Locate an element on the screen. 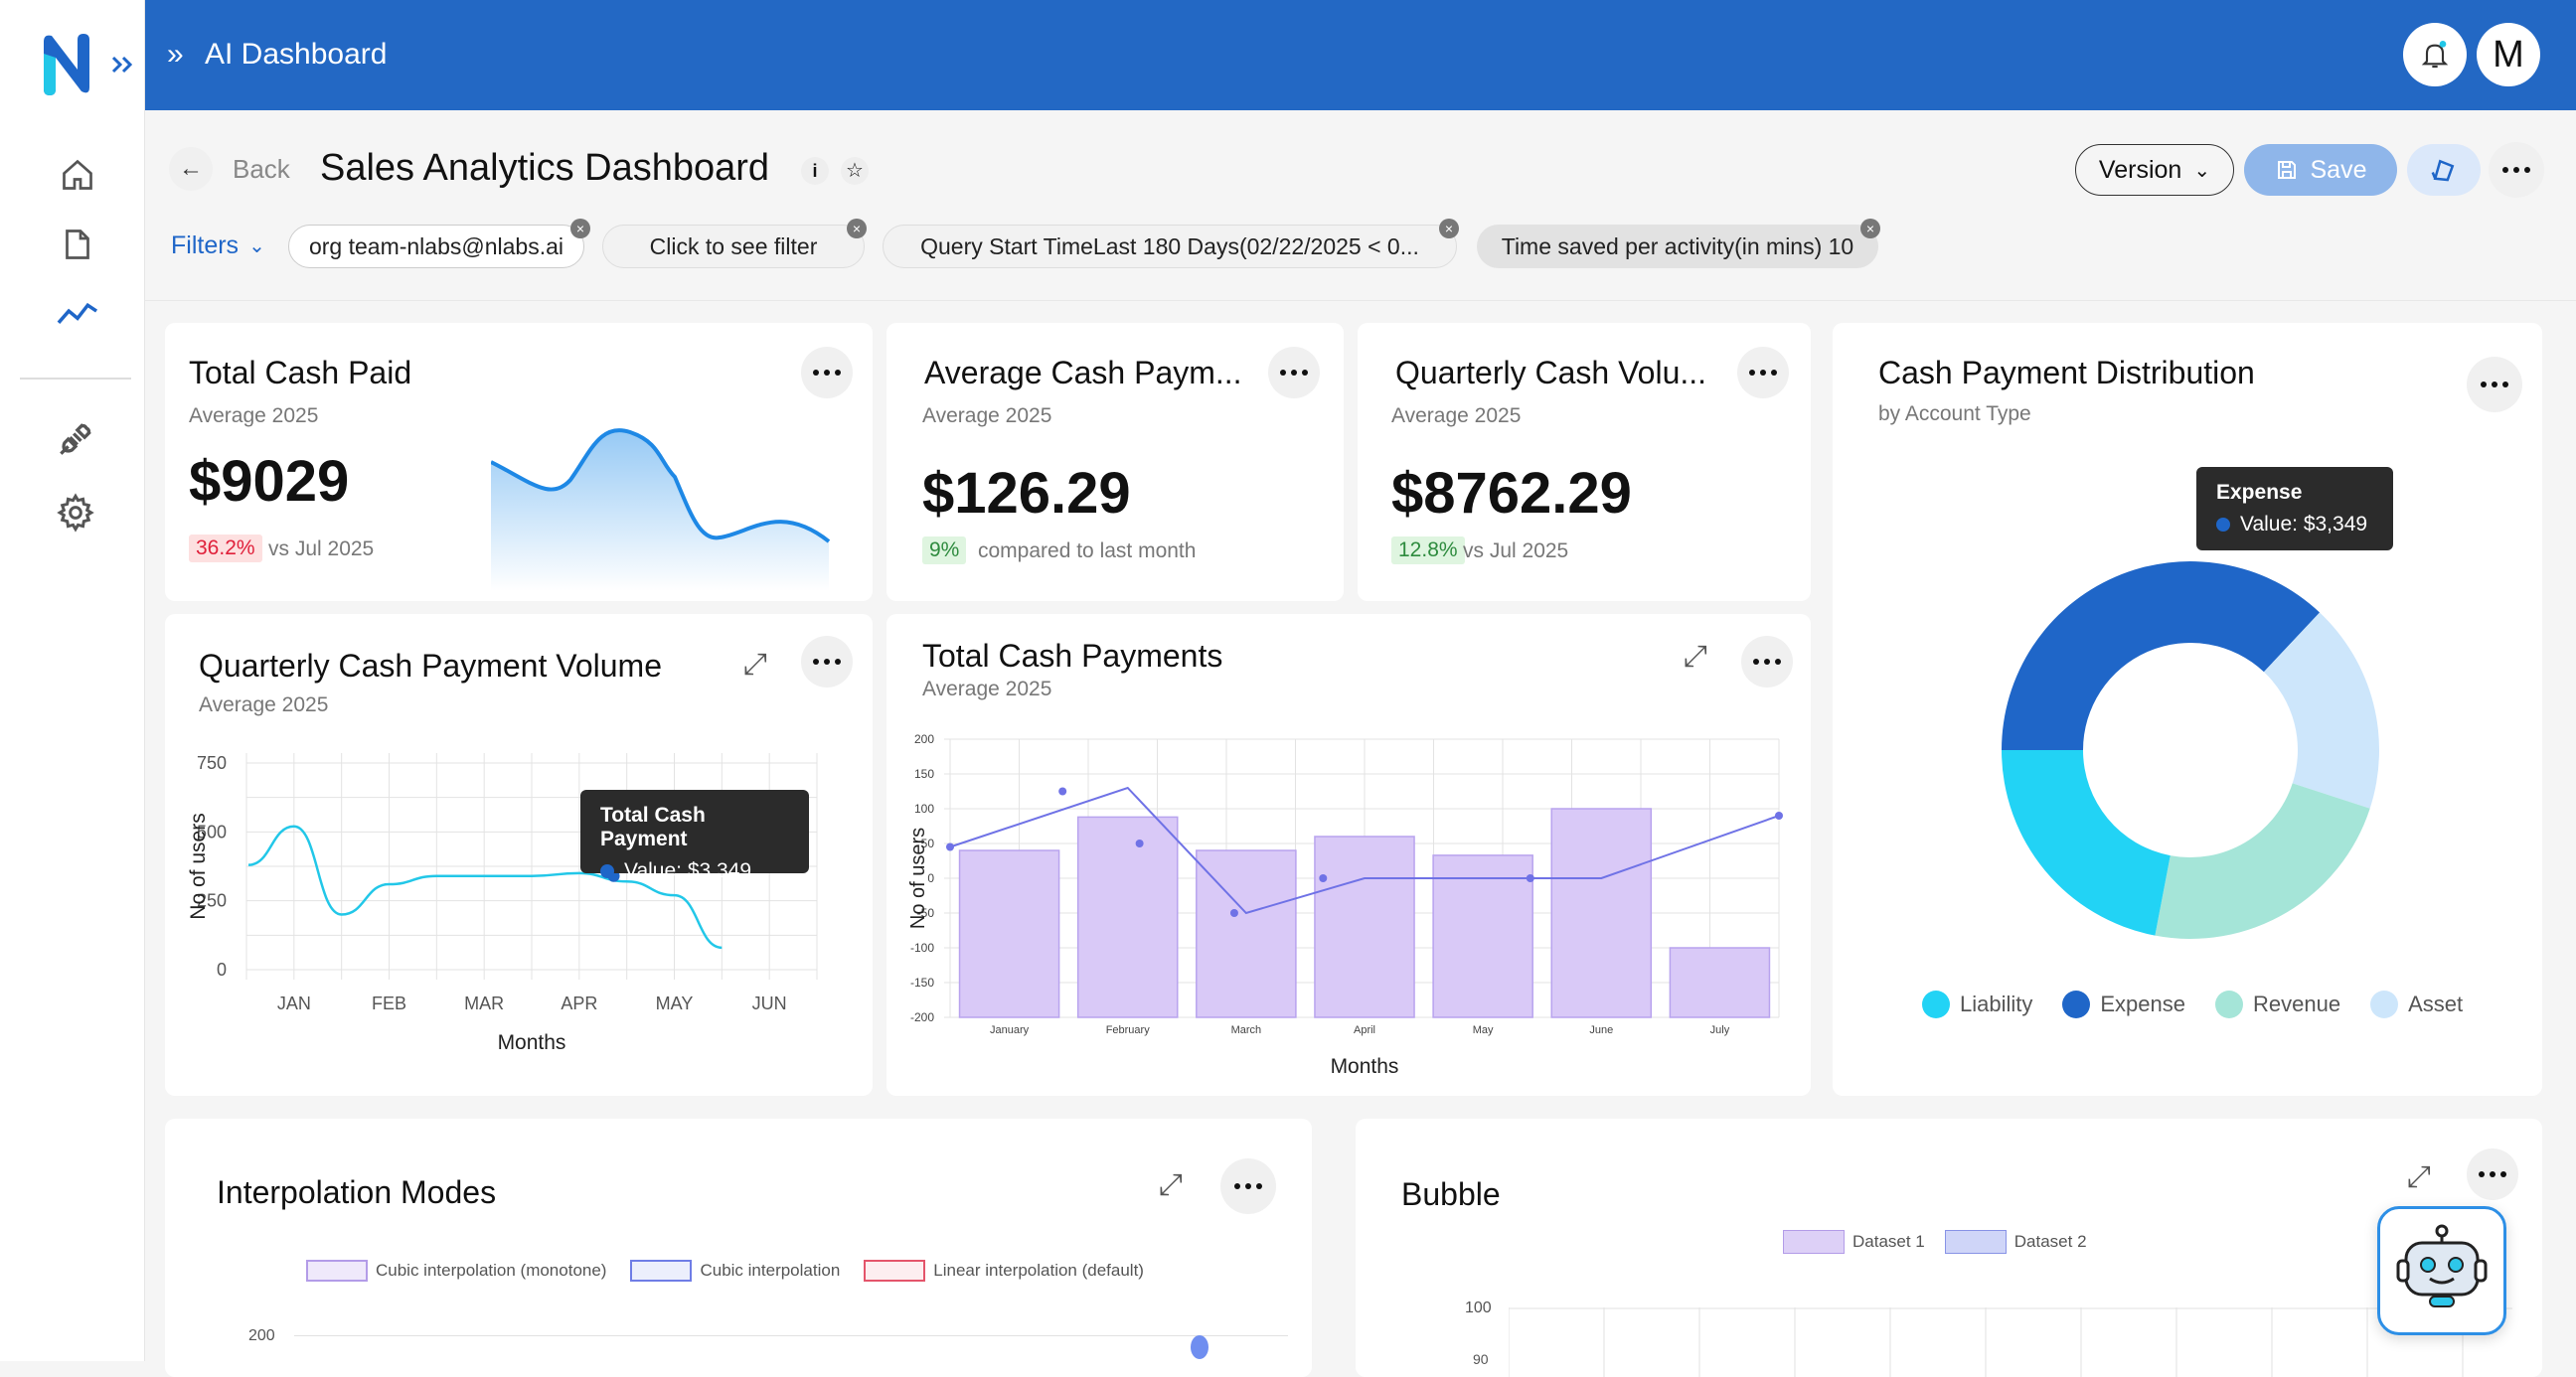  legend-item: Cubic interpolation is located at coordinates (735, 1271).